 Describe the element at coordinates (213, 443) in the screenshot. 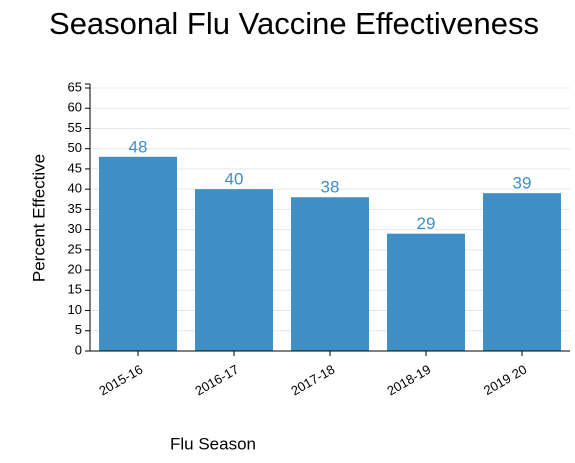

I see `x-axis-label: Flu Season` at that location.